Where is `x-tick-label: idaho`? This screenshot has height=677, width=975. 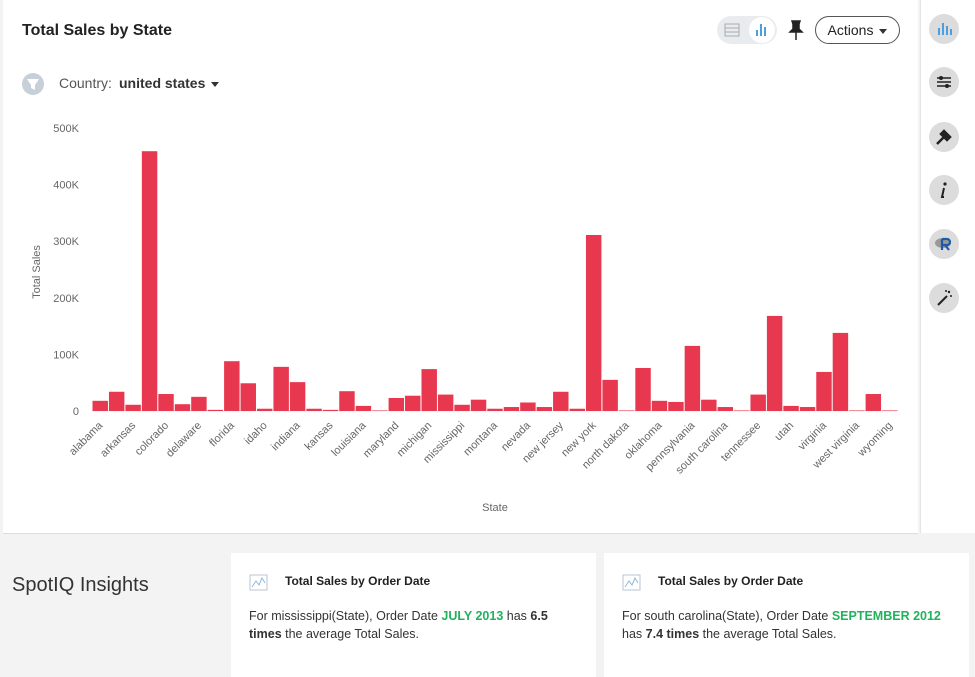
x-tick-label: idaho is located at coordinates (256, 434).